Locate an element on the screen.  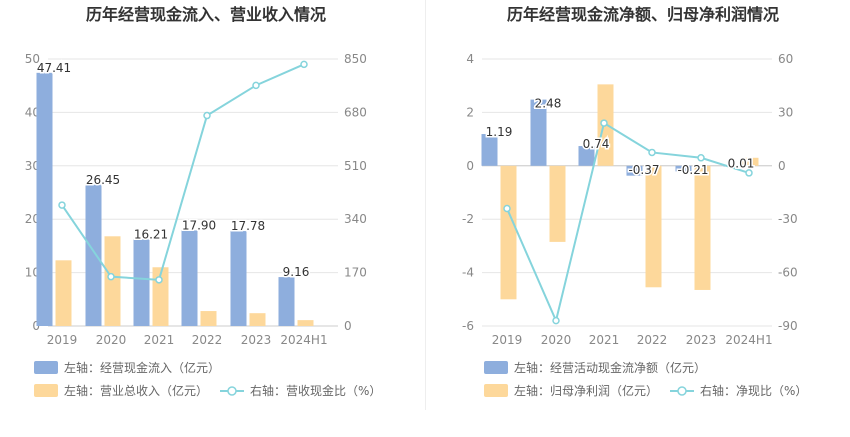
right-axis-tick-label: -60 is located at coordinates (788, 273).